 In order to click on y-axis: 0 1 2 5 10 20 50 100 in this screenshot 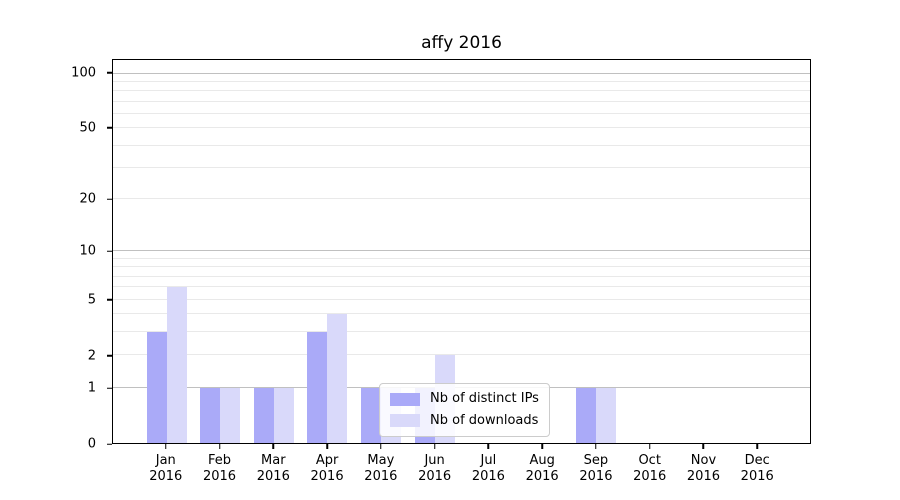, I will do `click(56, 255)`.